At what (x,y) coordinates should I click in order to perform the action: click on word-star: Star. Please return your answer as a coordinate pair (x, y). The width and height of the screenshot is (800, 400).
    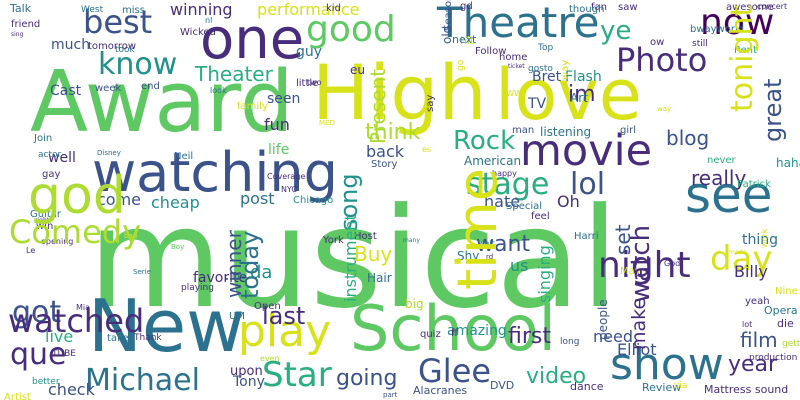
    Looking at the image, I should click on (297, 375).